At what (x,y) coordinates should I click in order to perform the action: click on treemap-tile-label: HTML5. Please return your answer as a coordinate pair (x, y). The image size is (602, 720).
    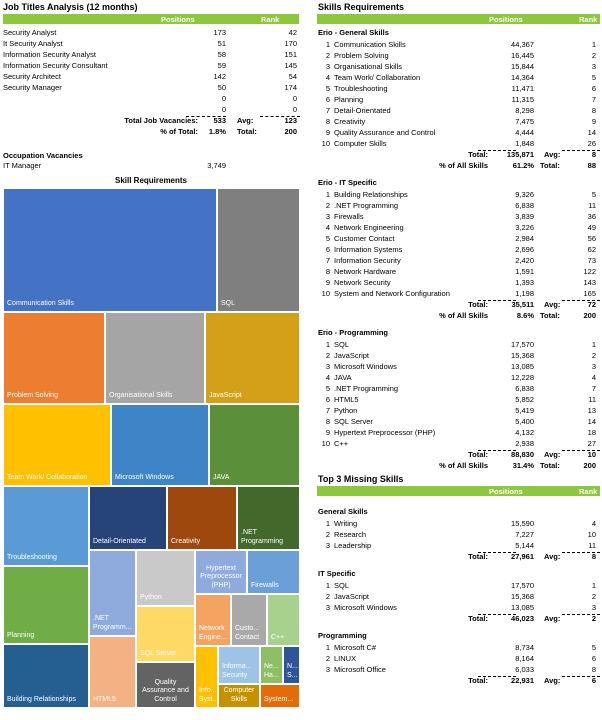
    Looking at the image, I should click on (104, 699).